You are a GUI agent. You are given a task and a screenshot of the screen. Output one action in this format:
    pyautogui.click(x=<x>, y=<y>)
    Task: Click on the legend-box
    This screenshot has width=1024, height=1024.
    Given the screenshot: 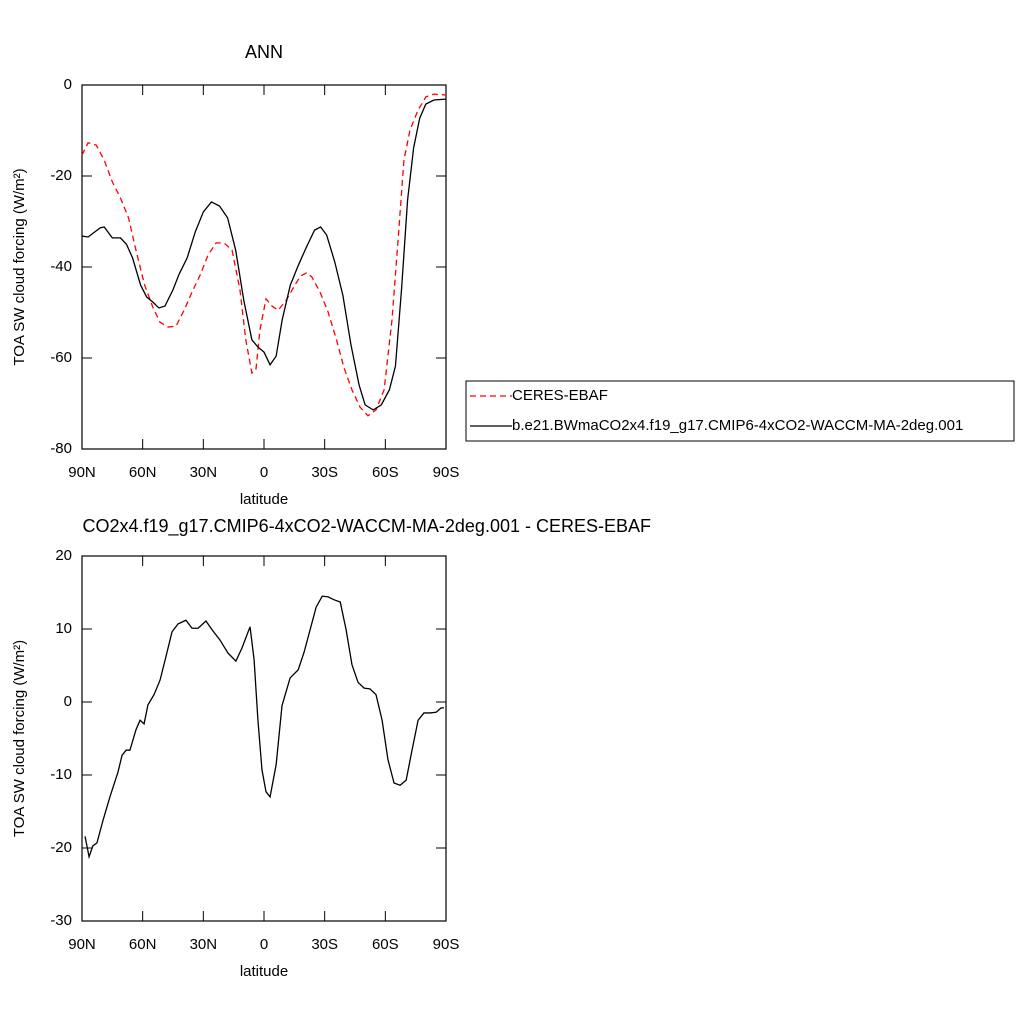 What is the action you would take?
    pyautogui.click(x=740, y=411)
    